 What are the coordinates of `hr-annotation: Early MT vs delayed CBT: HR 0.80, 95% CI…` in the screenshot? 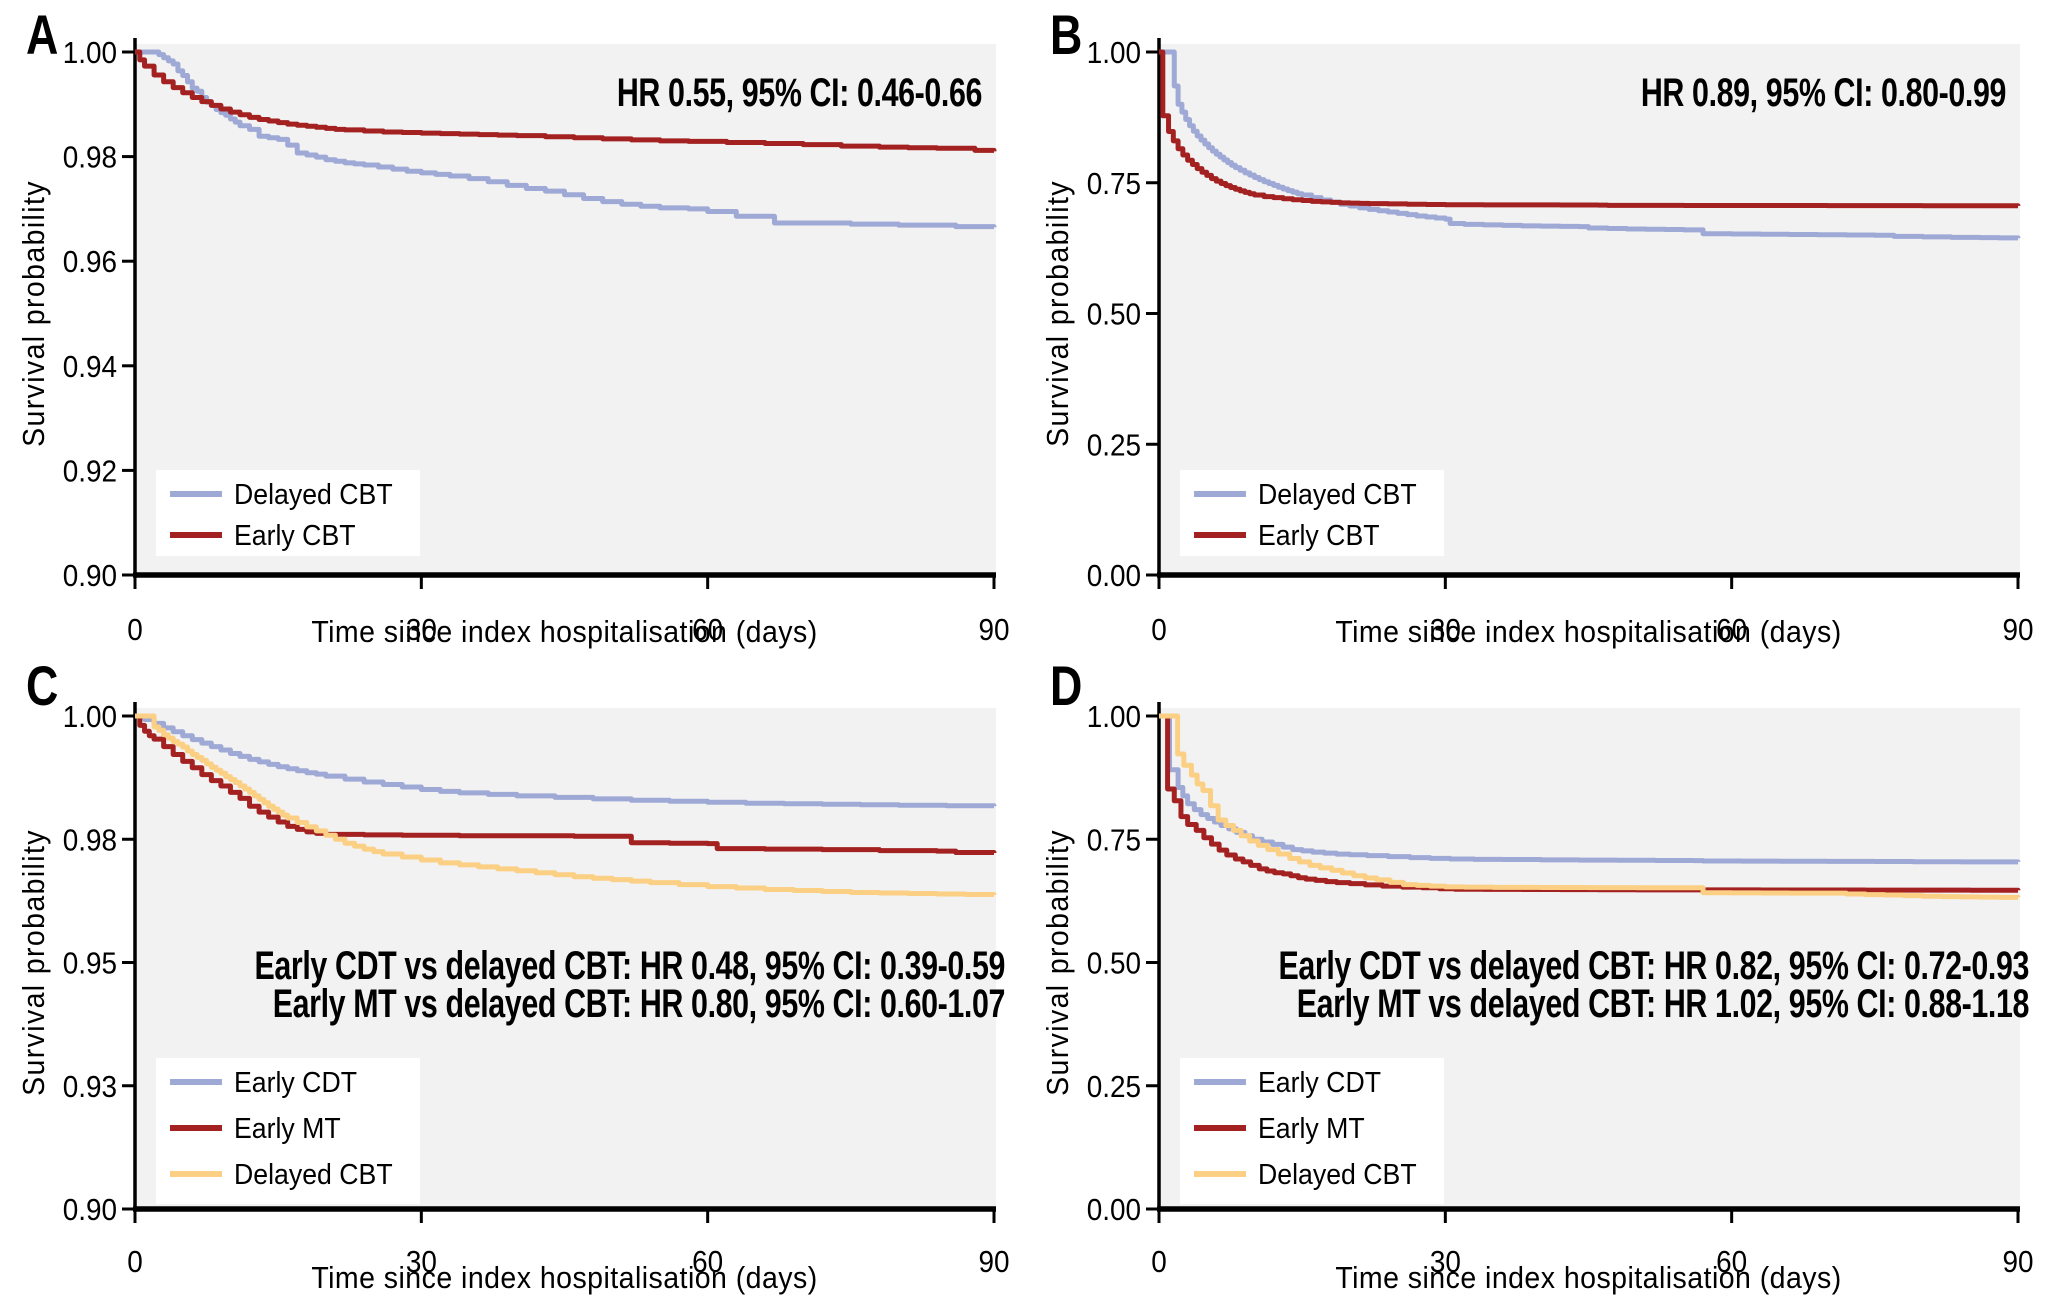 It's located at (639, 1003).